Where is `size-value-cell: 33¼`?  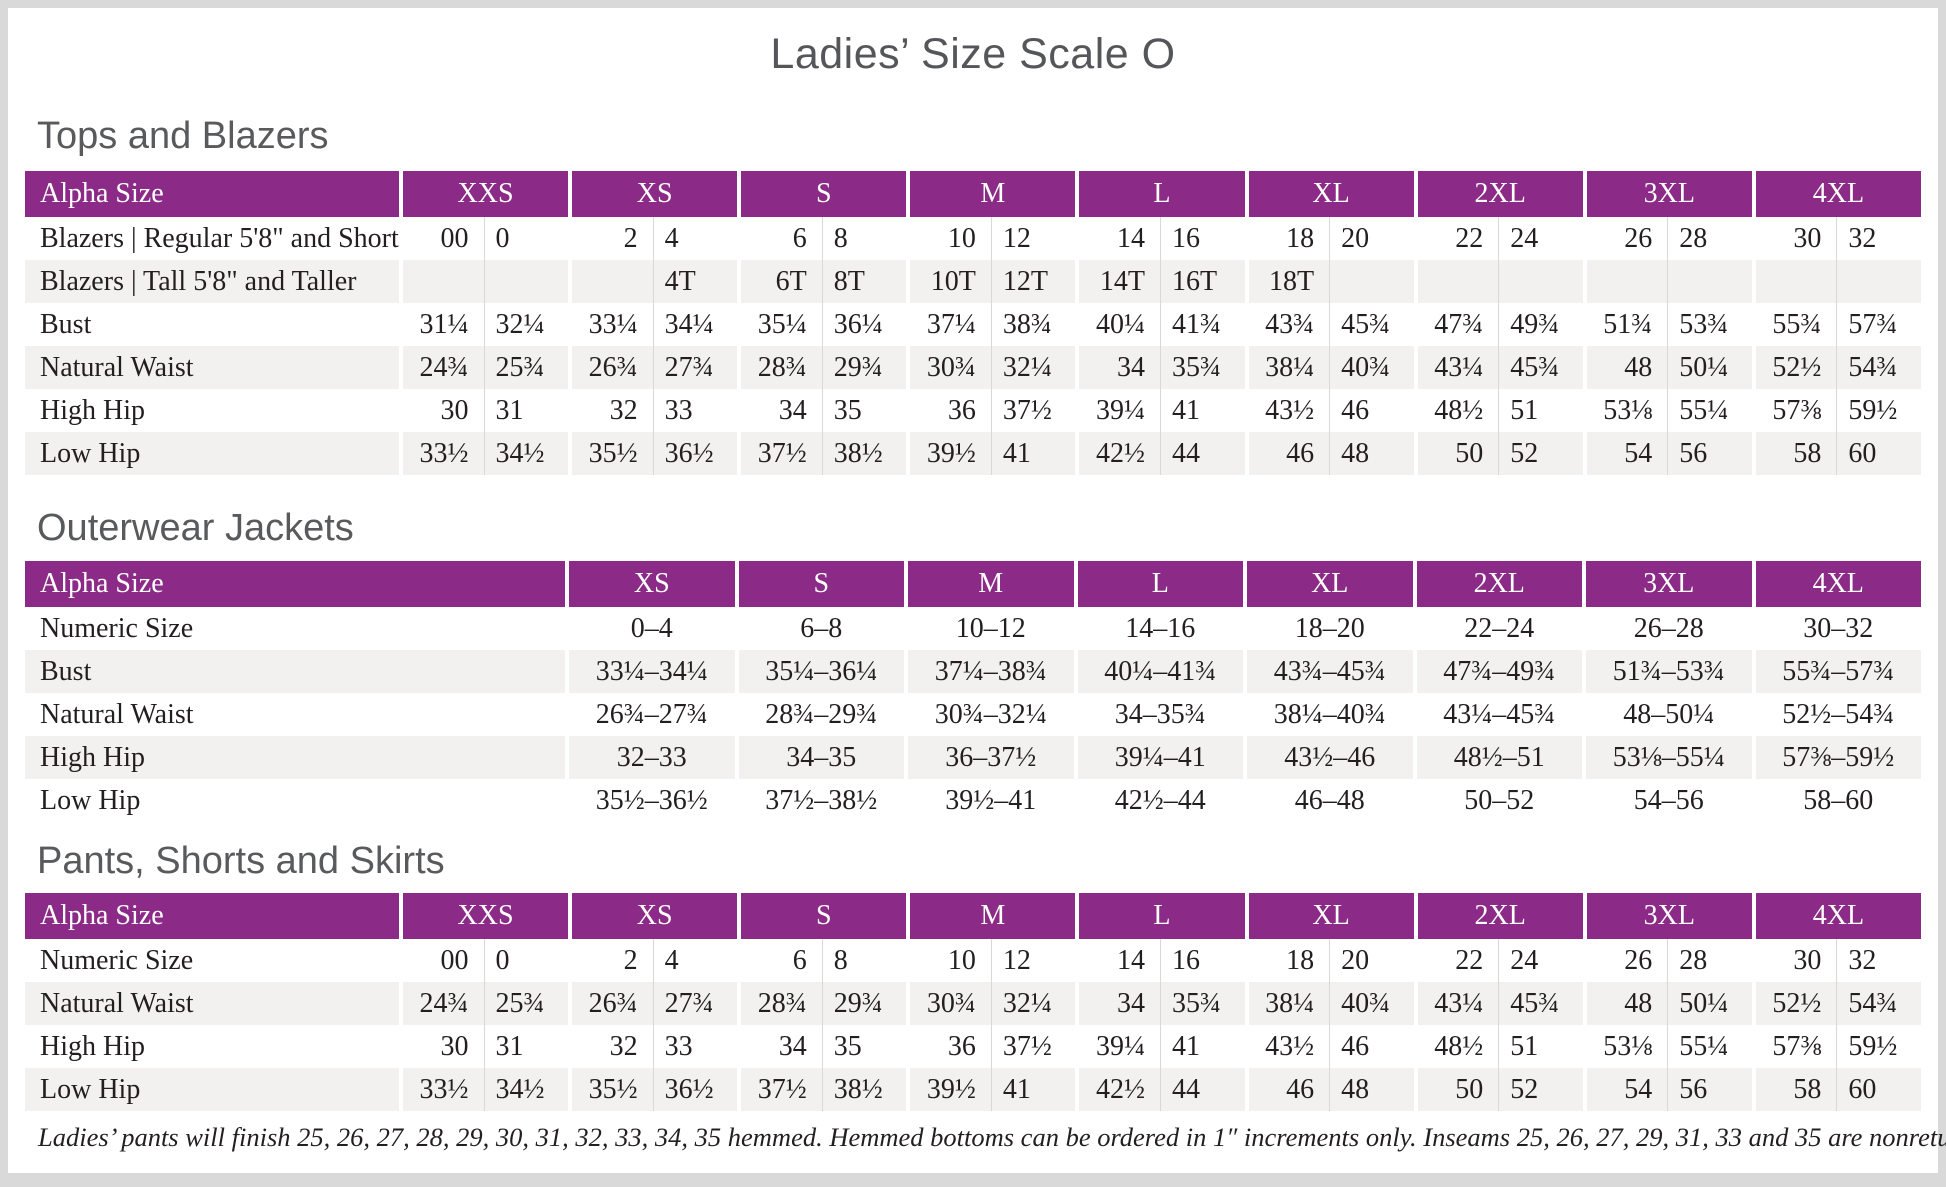 size-value-cell: 33¼ is located at coordinates (610, 324).